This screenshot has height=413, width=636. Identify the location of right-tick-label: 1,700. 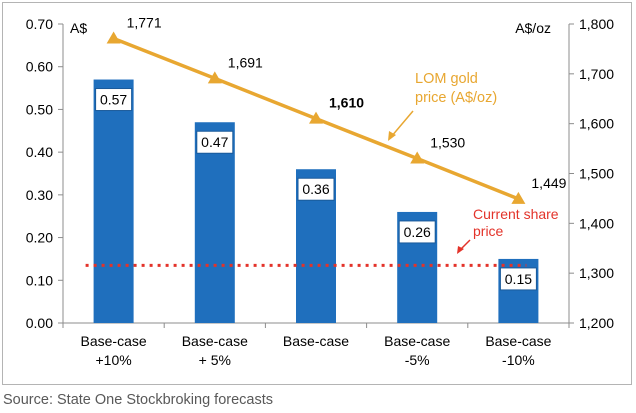
(596, 74).